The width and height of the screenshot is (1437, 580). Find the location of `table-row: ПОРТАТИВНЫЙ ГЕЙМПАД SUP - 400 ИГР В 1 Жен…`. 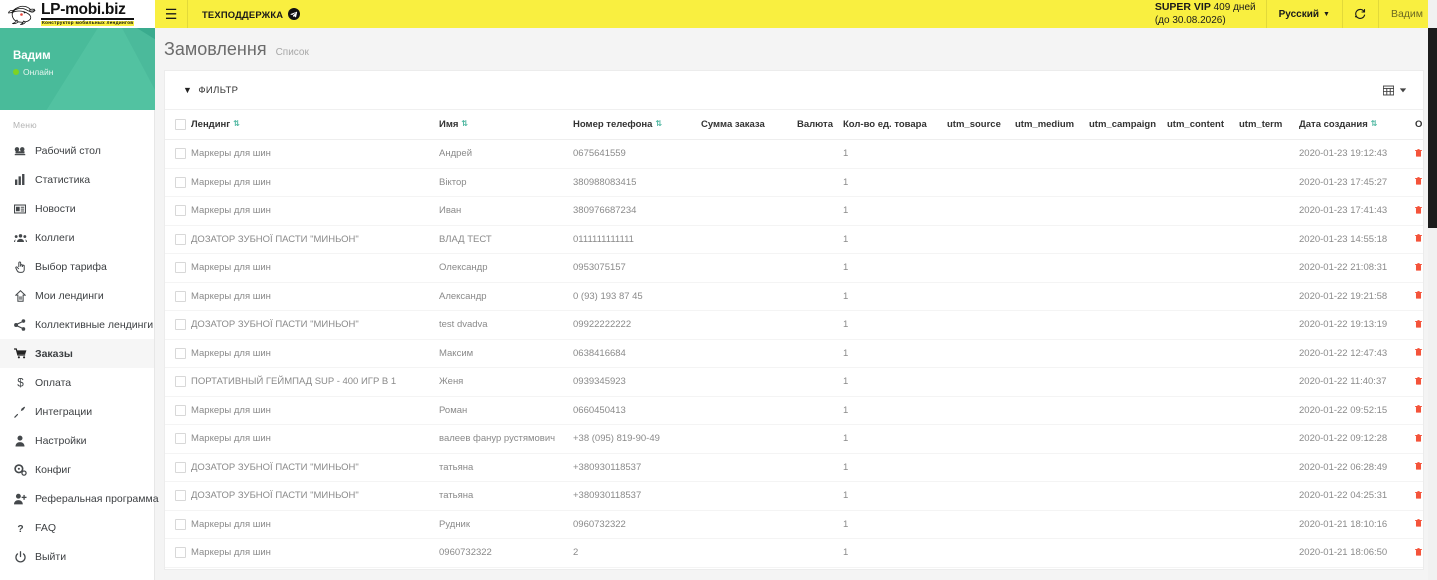

table-row: ПОРТАТИВНЫЙ ГЕЙМПАД SUP - 400 ИГР В 1 Жен… is located at coordinates (794, 382).